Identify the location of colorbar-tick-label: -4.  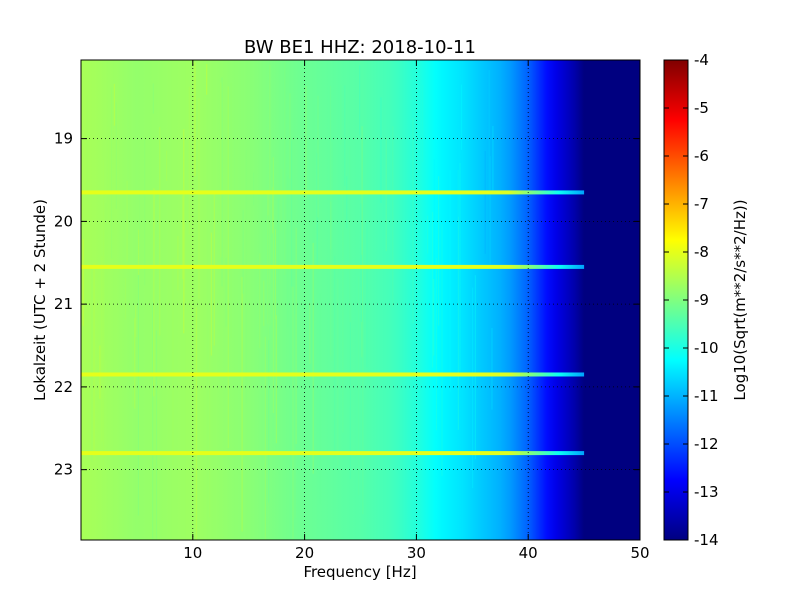
(701, 60).